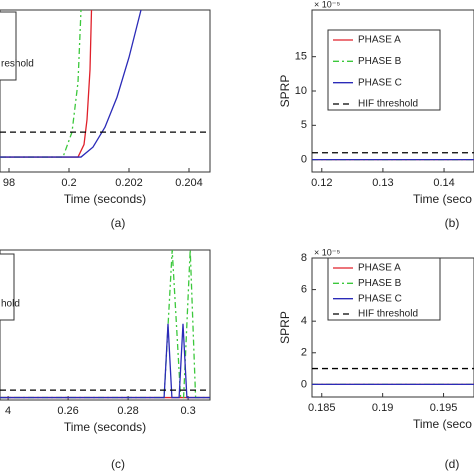  What do you see at coordinates (118, 223) in the screenshot?
I see `panel-label: (a)` at bounding box center [118, 223].